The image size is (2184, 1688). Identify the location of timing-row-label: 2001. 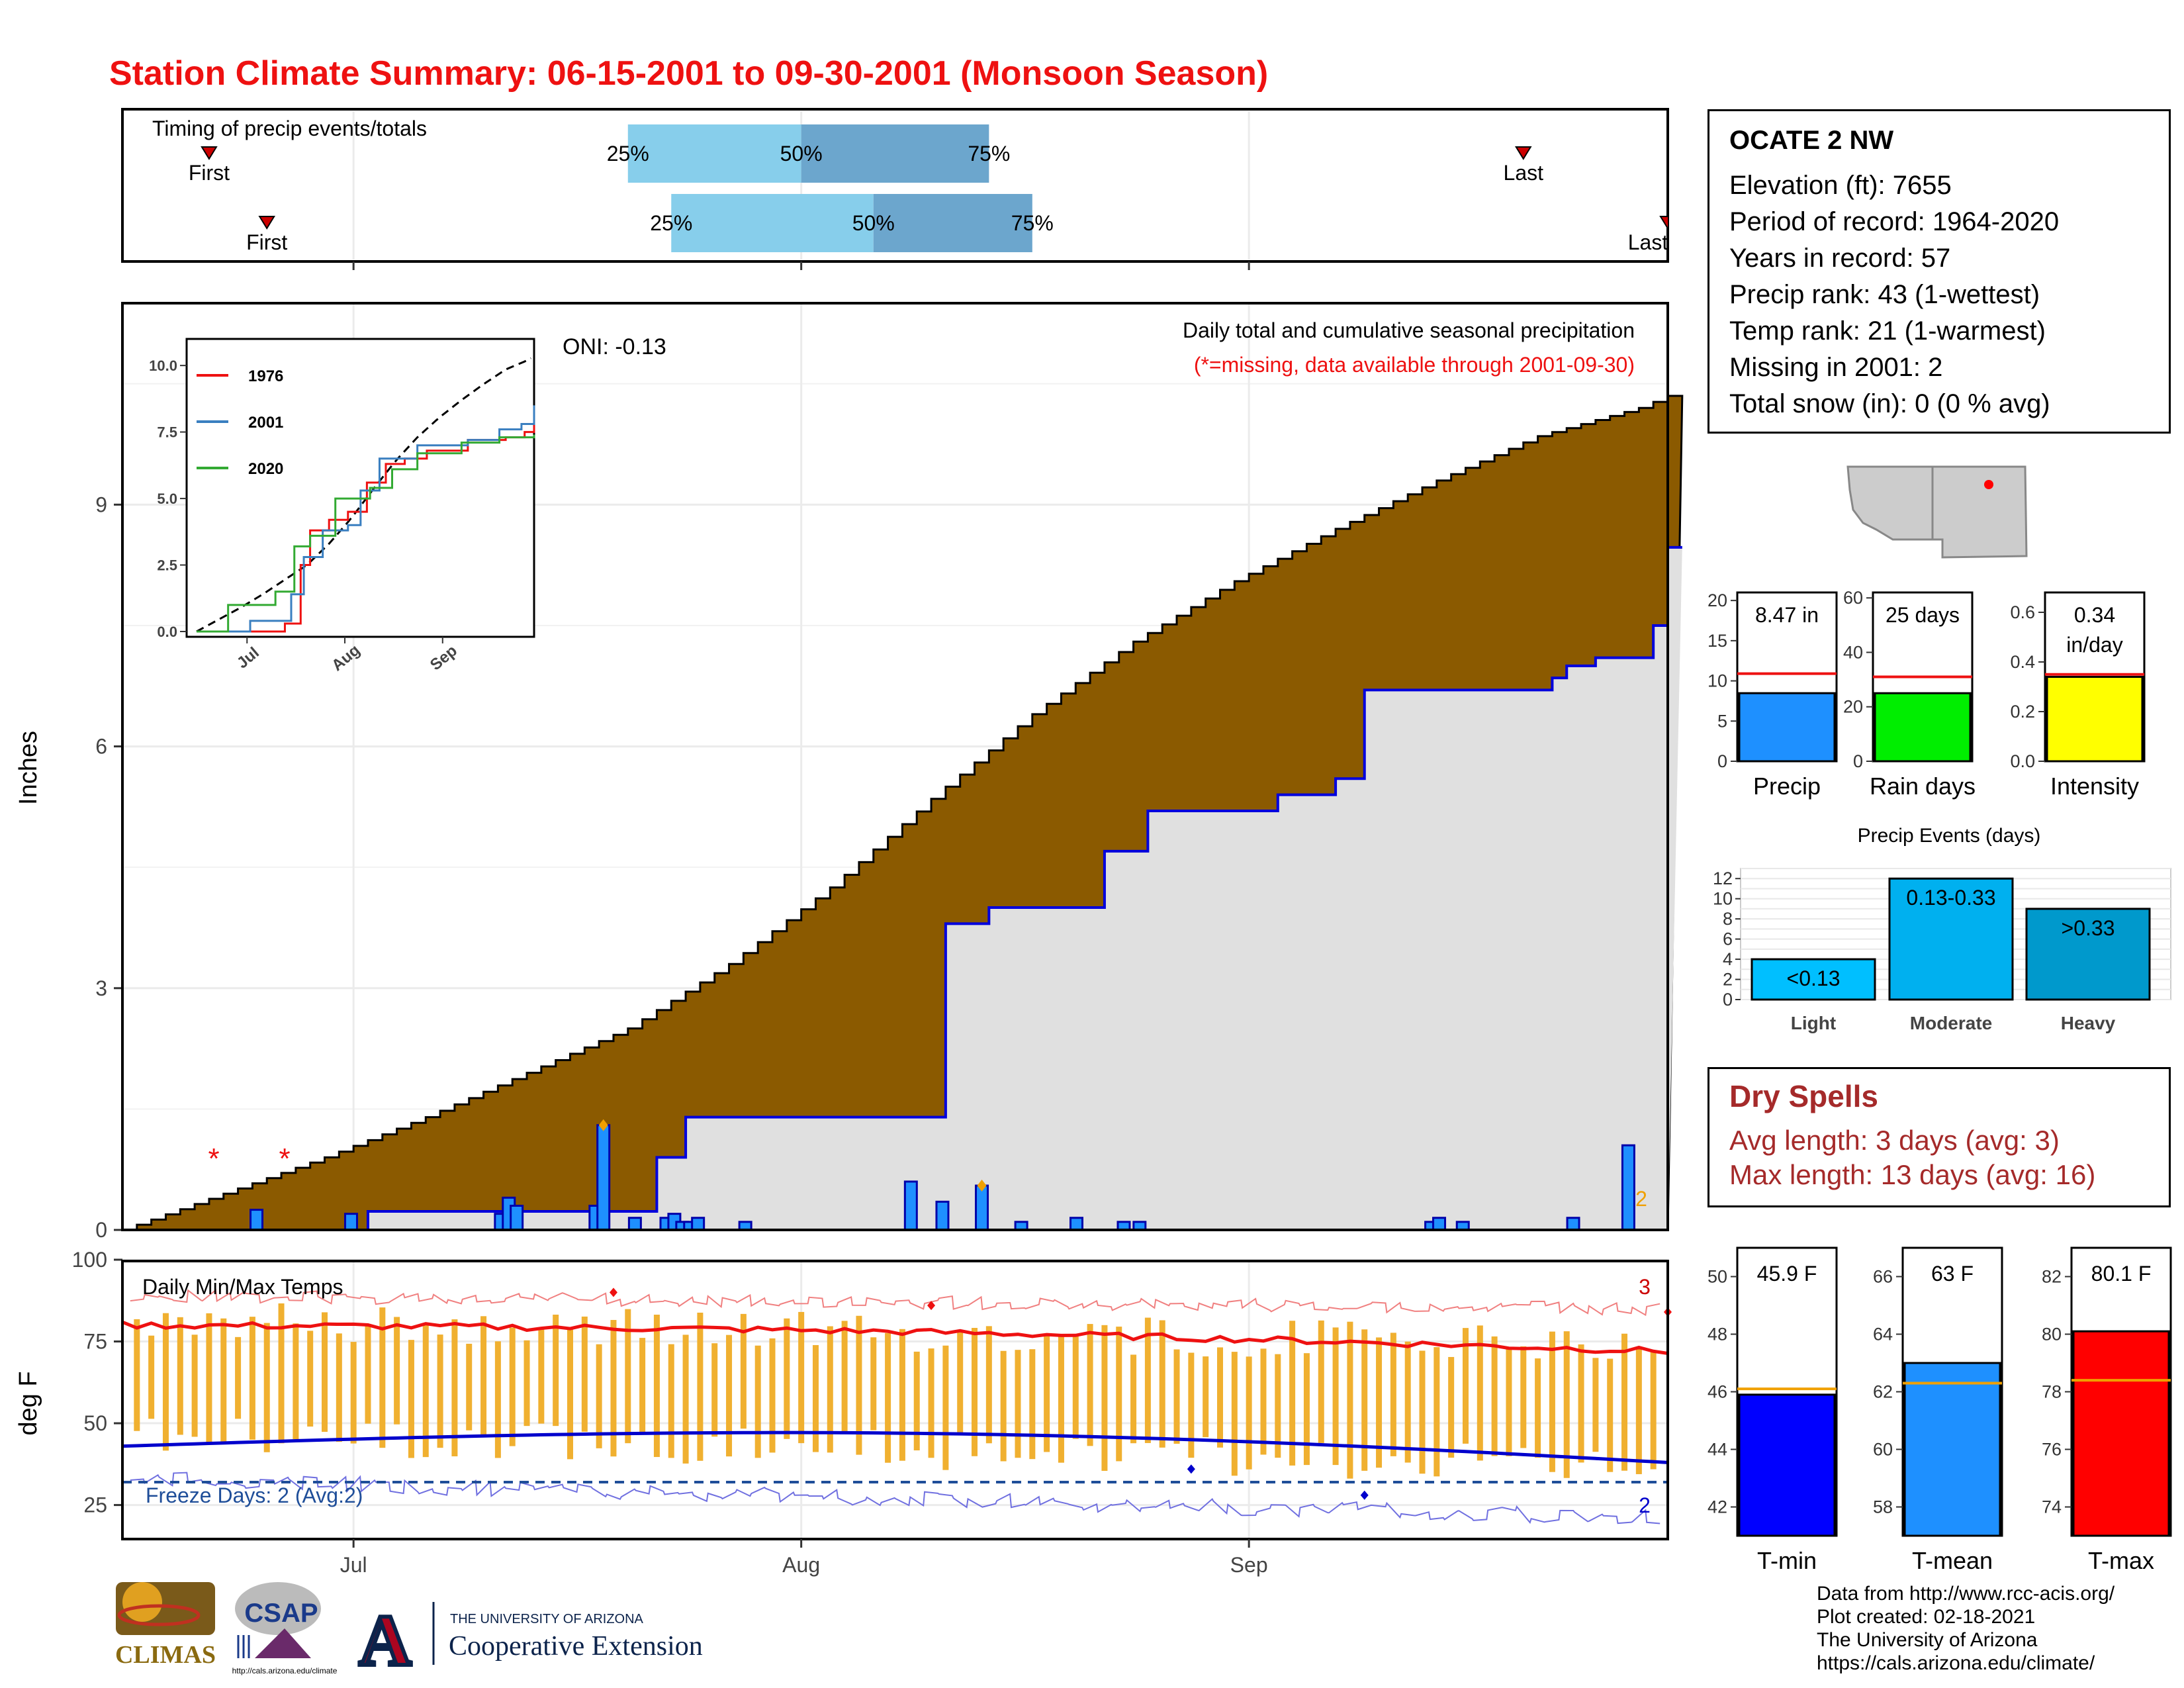
(82, 222).